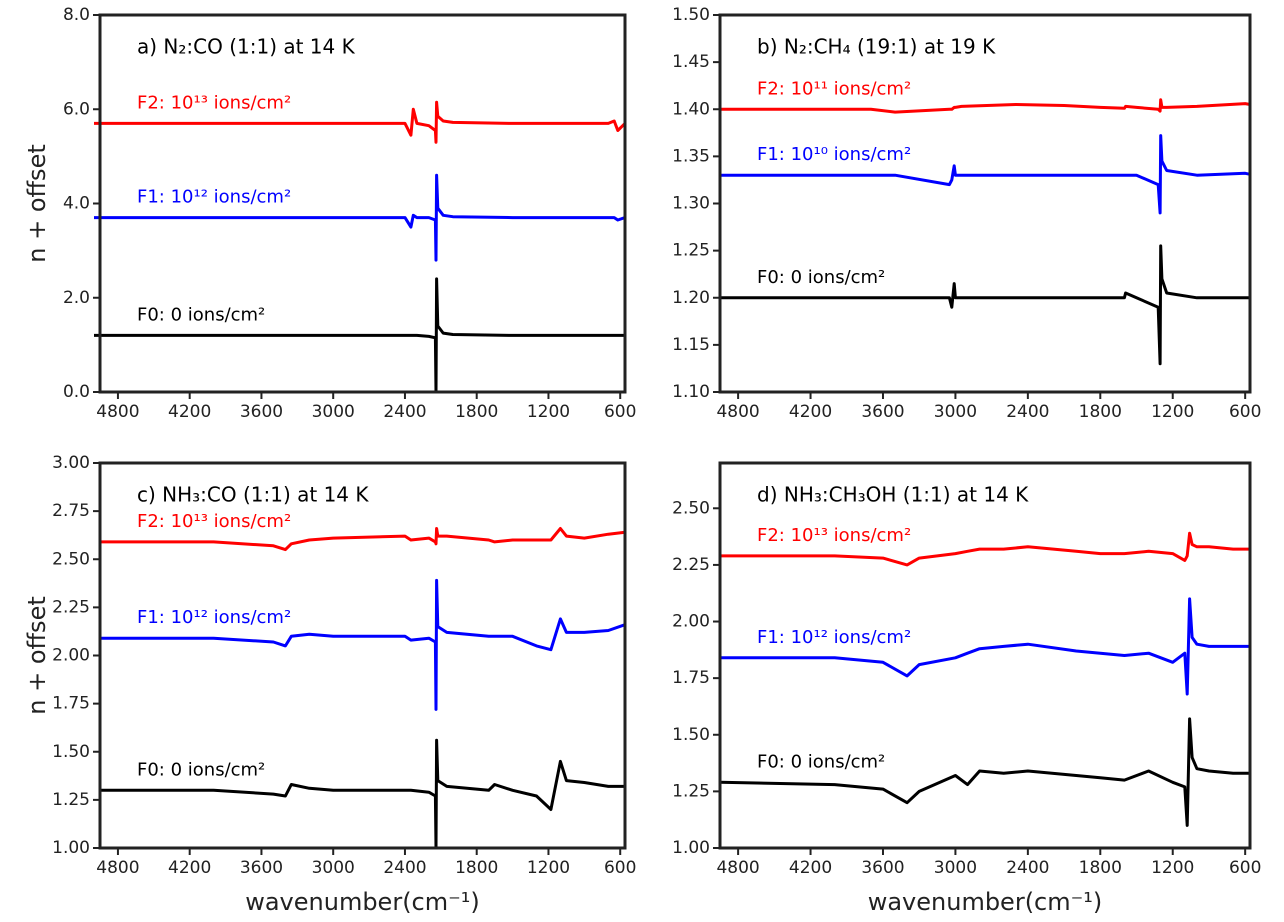  I want to click on y-tick-label: 1.45, so click(691, 62).